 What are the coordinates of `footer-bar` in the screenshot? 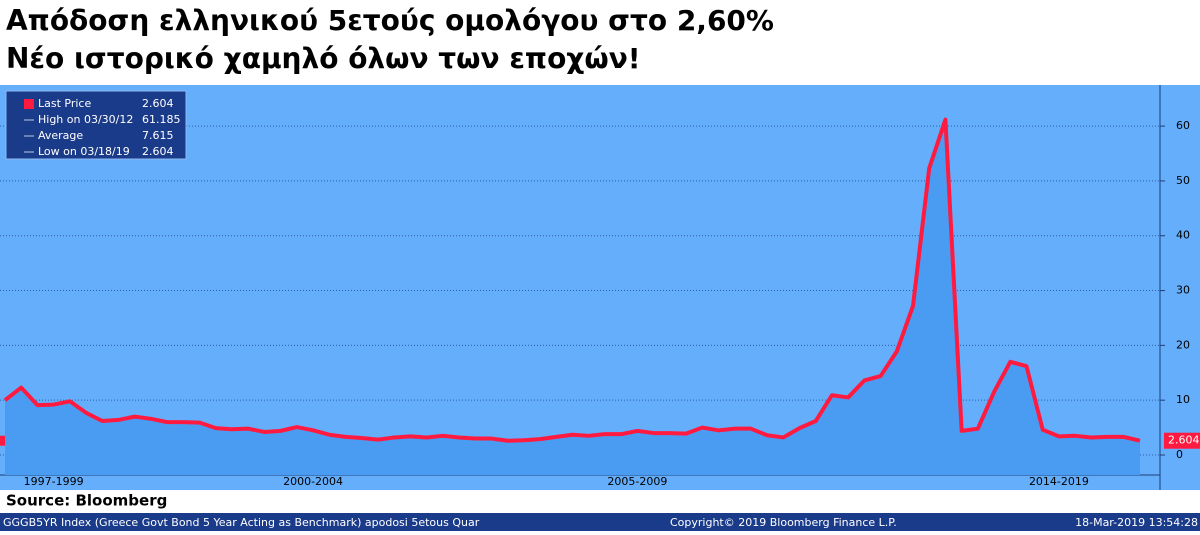 It's located at (600, 522).